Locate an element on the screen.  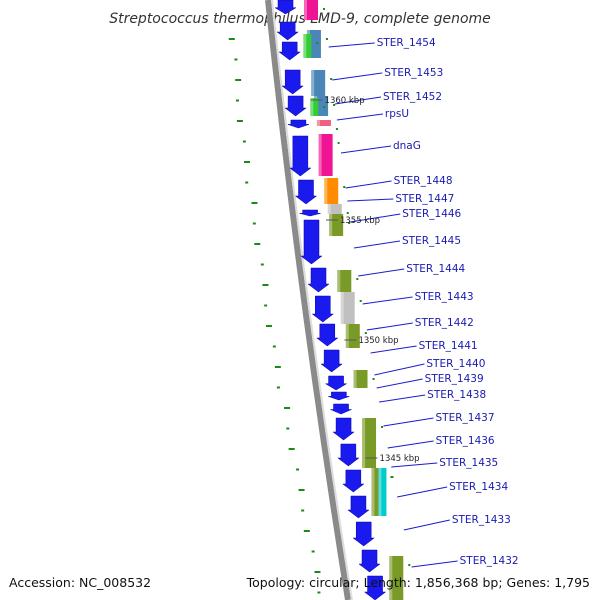
gene-label: STER_1444 is located at coordinates (435, 269).